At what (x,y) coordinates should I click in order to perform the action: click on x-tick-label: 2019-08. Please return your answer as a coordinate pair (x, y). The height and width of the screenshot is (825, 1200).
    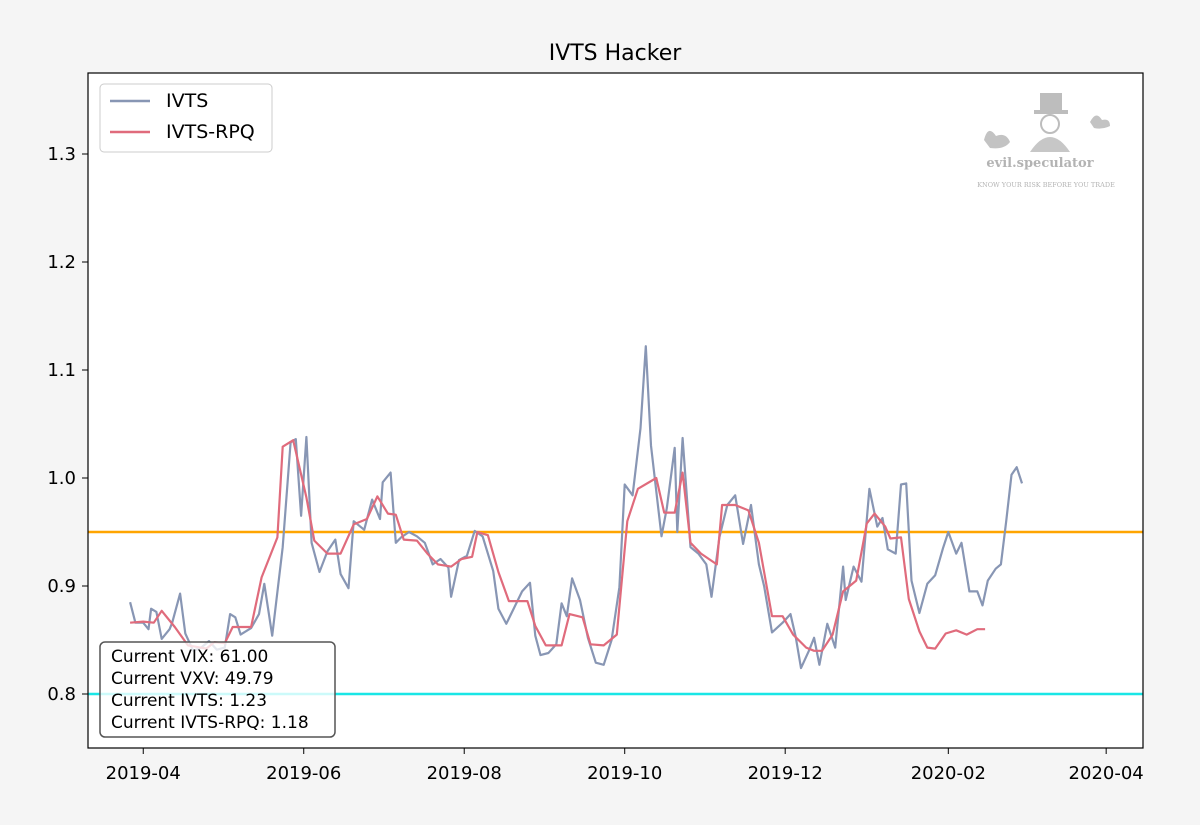
    Looking at the image, I should click on (464, 773).